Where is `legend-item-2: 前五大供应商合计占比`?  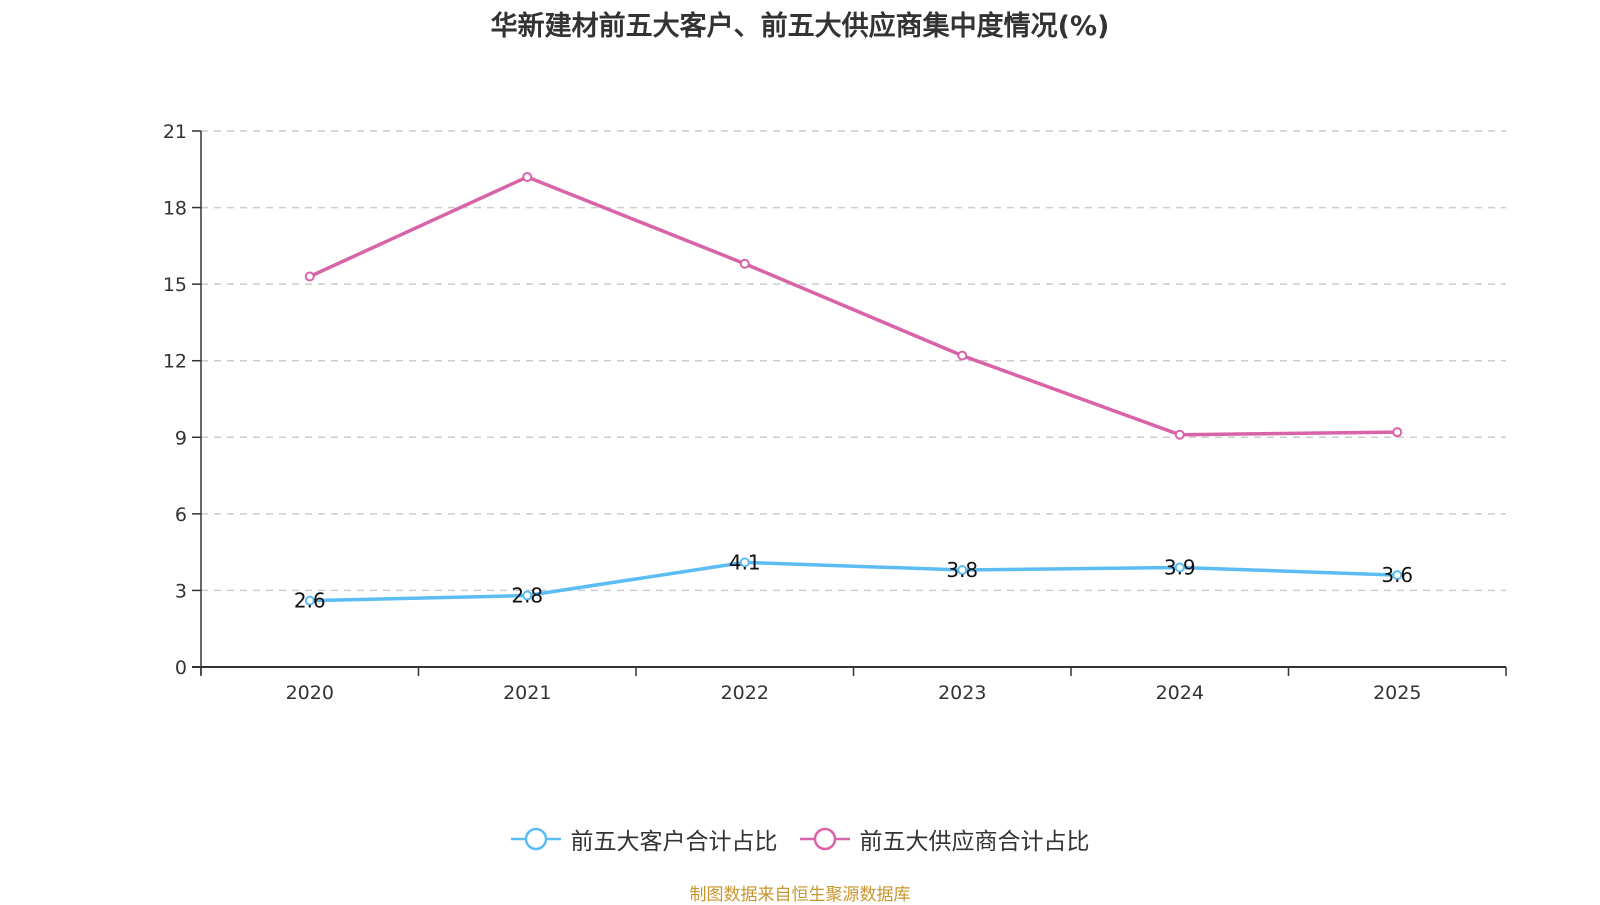 legend-item-2: 前五大供应商合计占比 is located at coordinates (944, 839).